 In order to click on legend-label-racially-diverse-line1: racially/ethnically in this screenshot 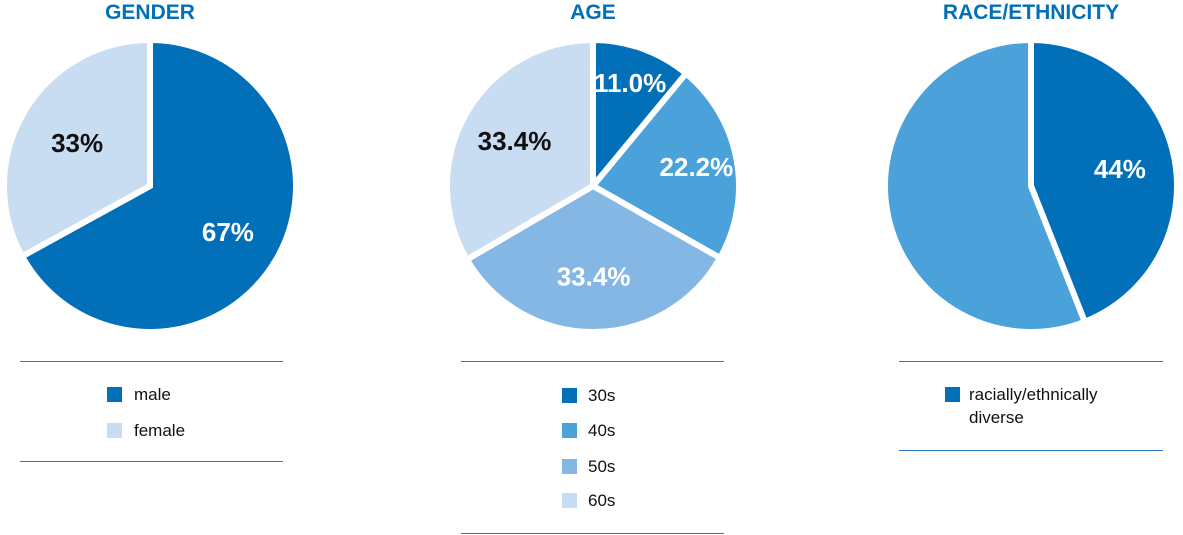, I will do `click(1033, 394)`.